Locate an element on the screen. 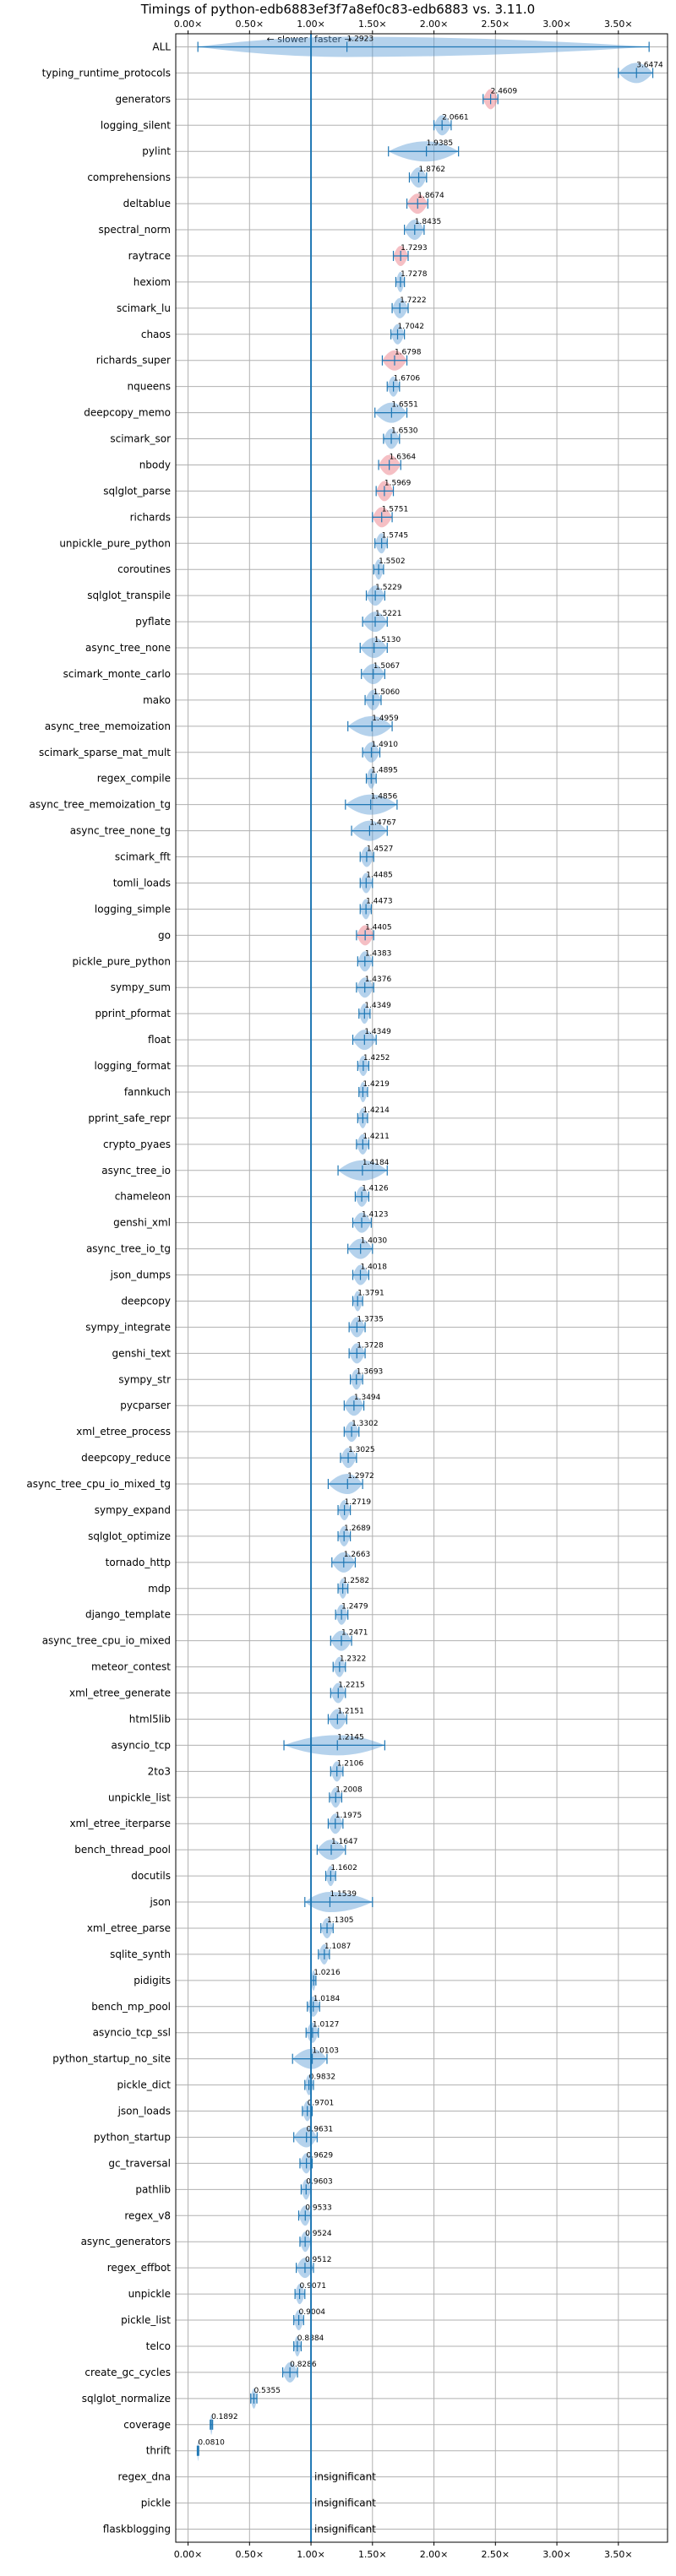  row-label: ALL is located at coordinates (161, 46).